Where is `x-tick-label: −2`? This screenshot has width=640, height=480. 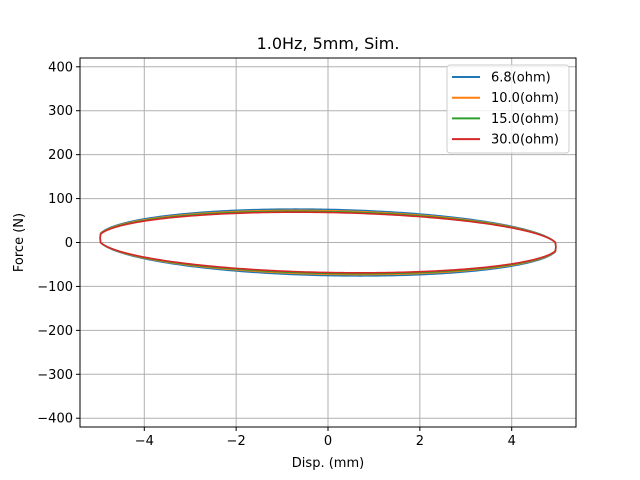 x-tick-label: −2 is located at coordinates (236, 441).